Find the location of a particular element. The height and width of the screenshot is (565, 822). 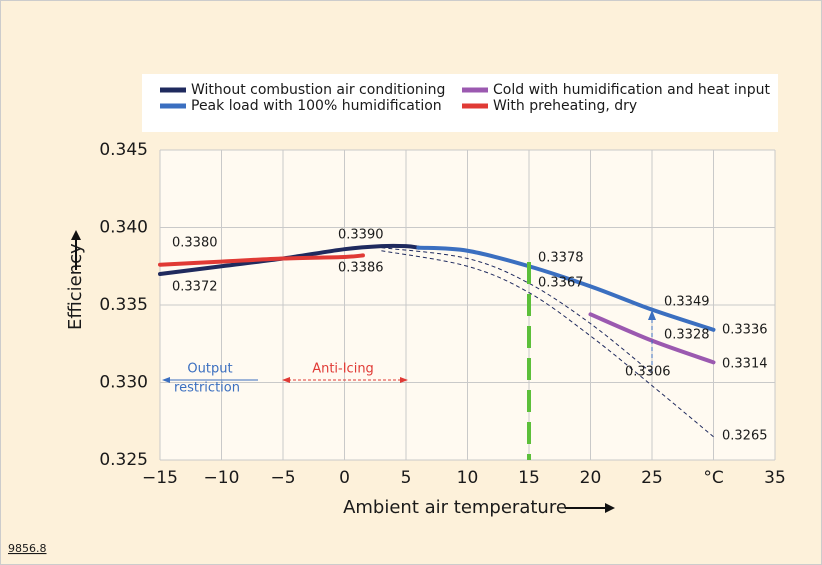

x-tick-label: −10 is located at coordinates (222, 478).